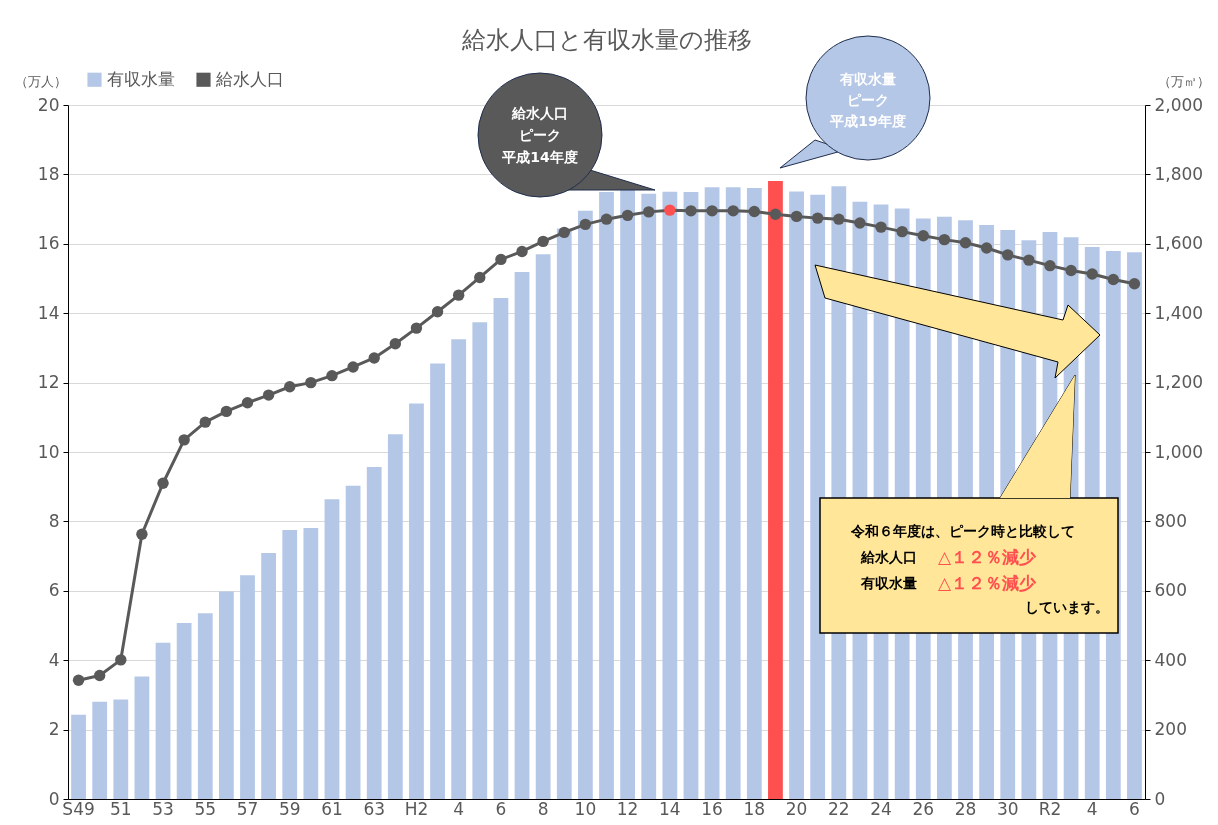 This screenshot has width=1218, height=825. I want to click on y2-tick-label: 1,600, so click(1179, 243).